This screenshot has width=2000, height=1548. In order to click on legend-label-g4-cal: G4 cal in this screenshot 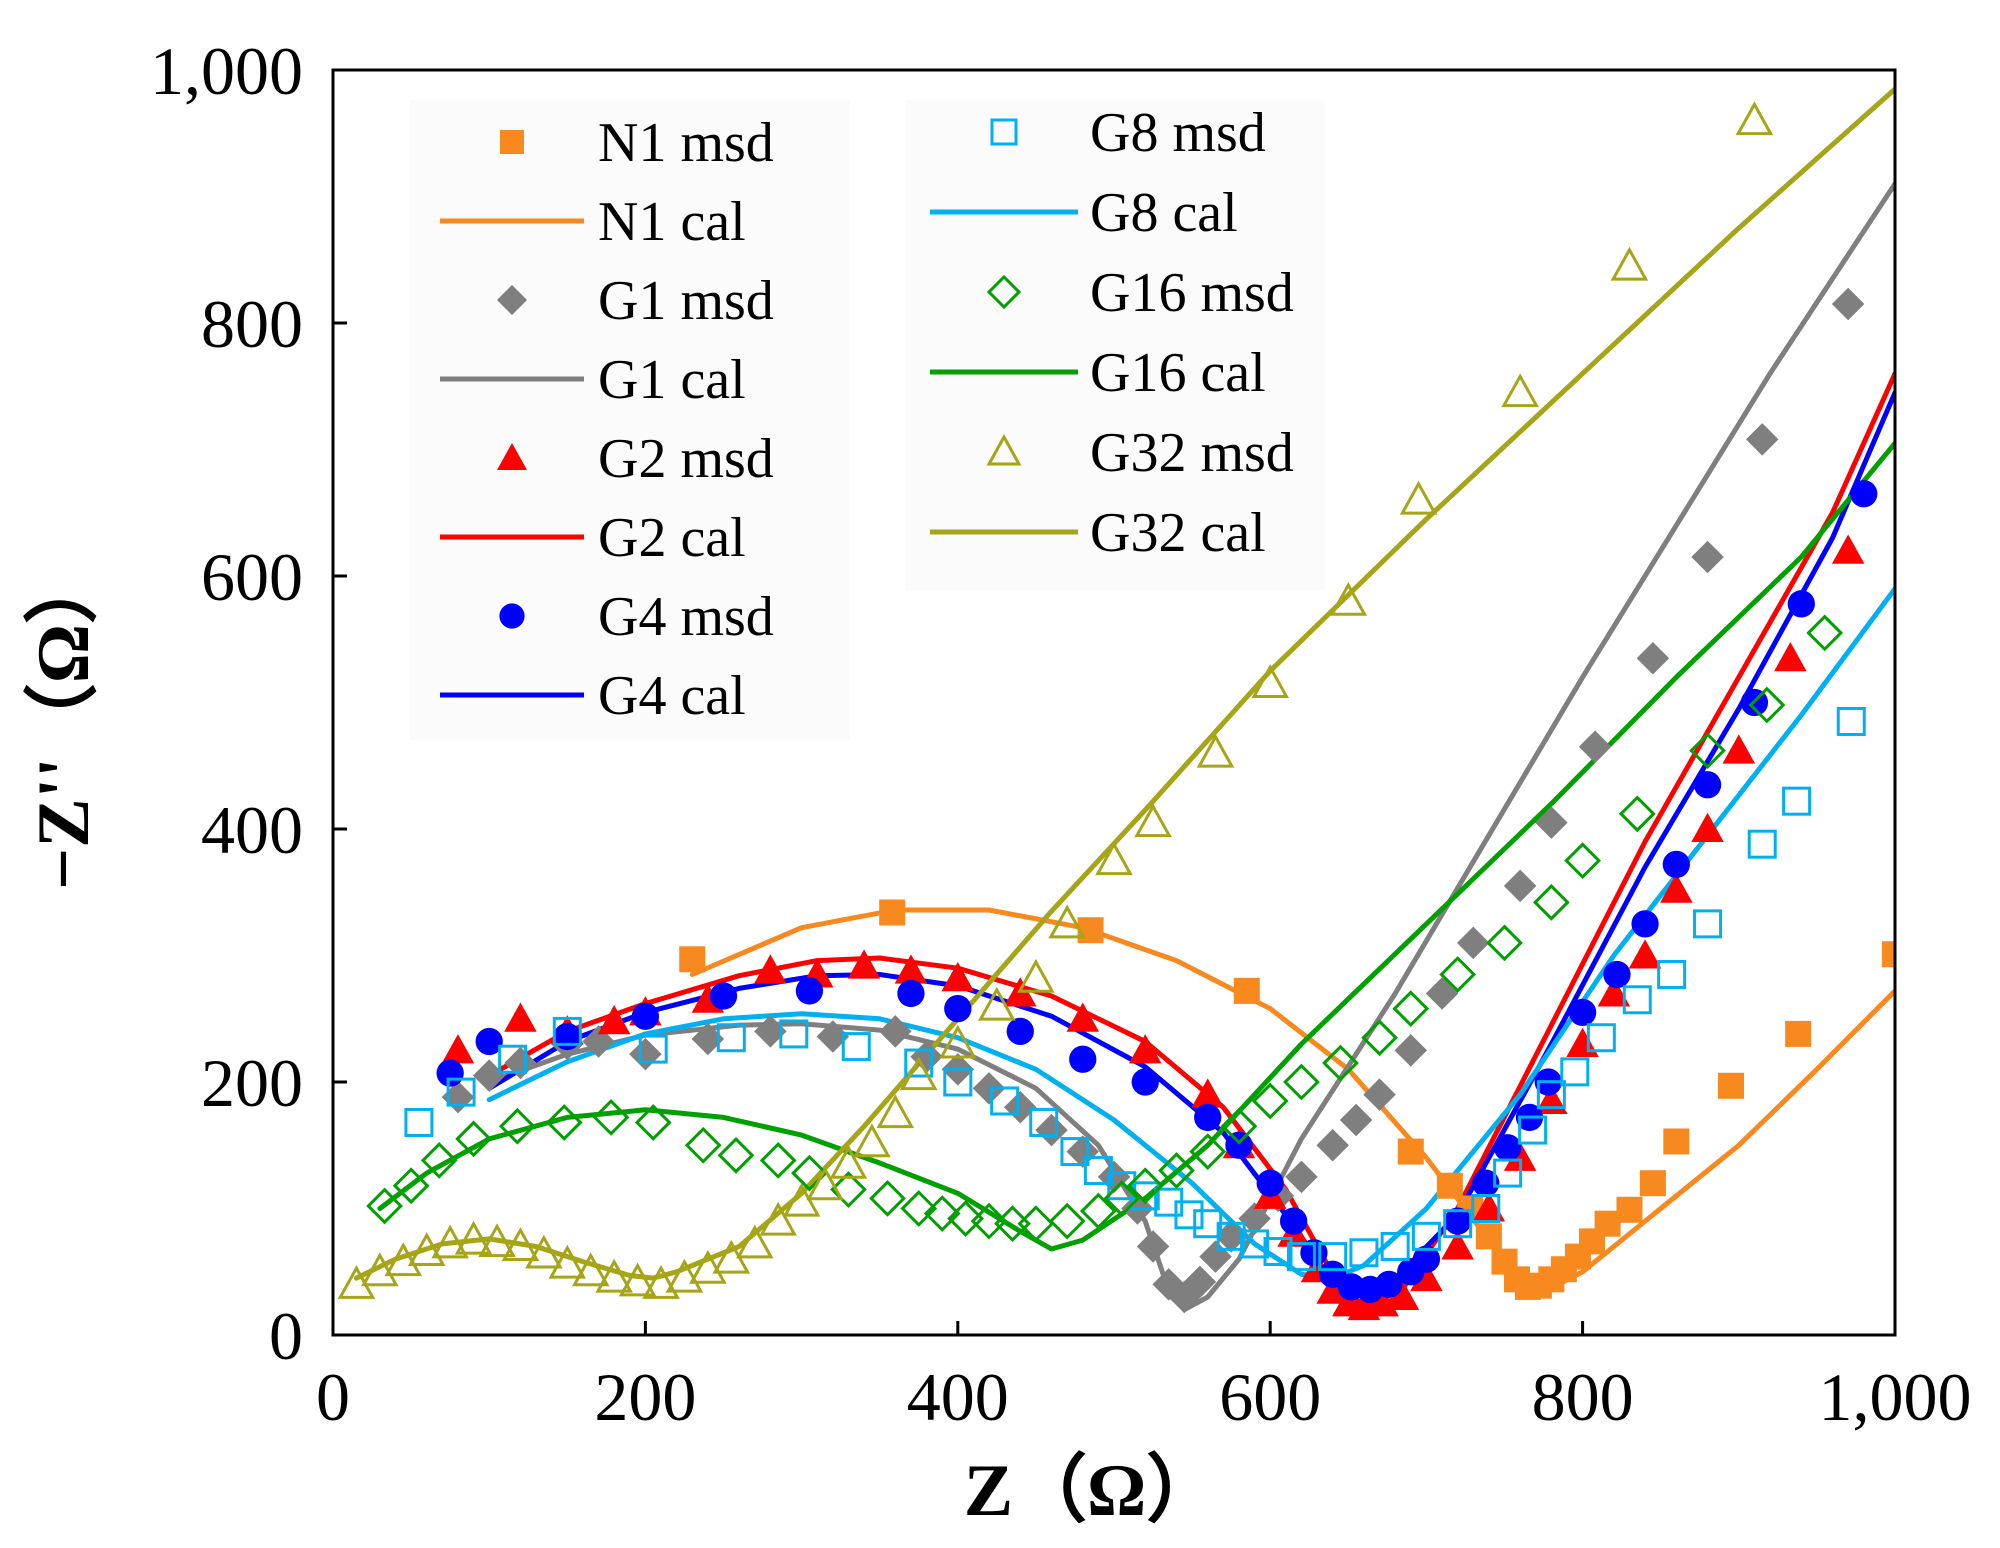, I will do `click(672, 696)`.